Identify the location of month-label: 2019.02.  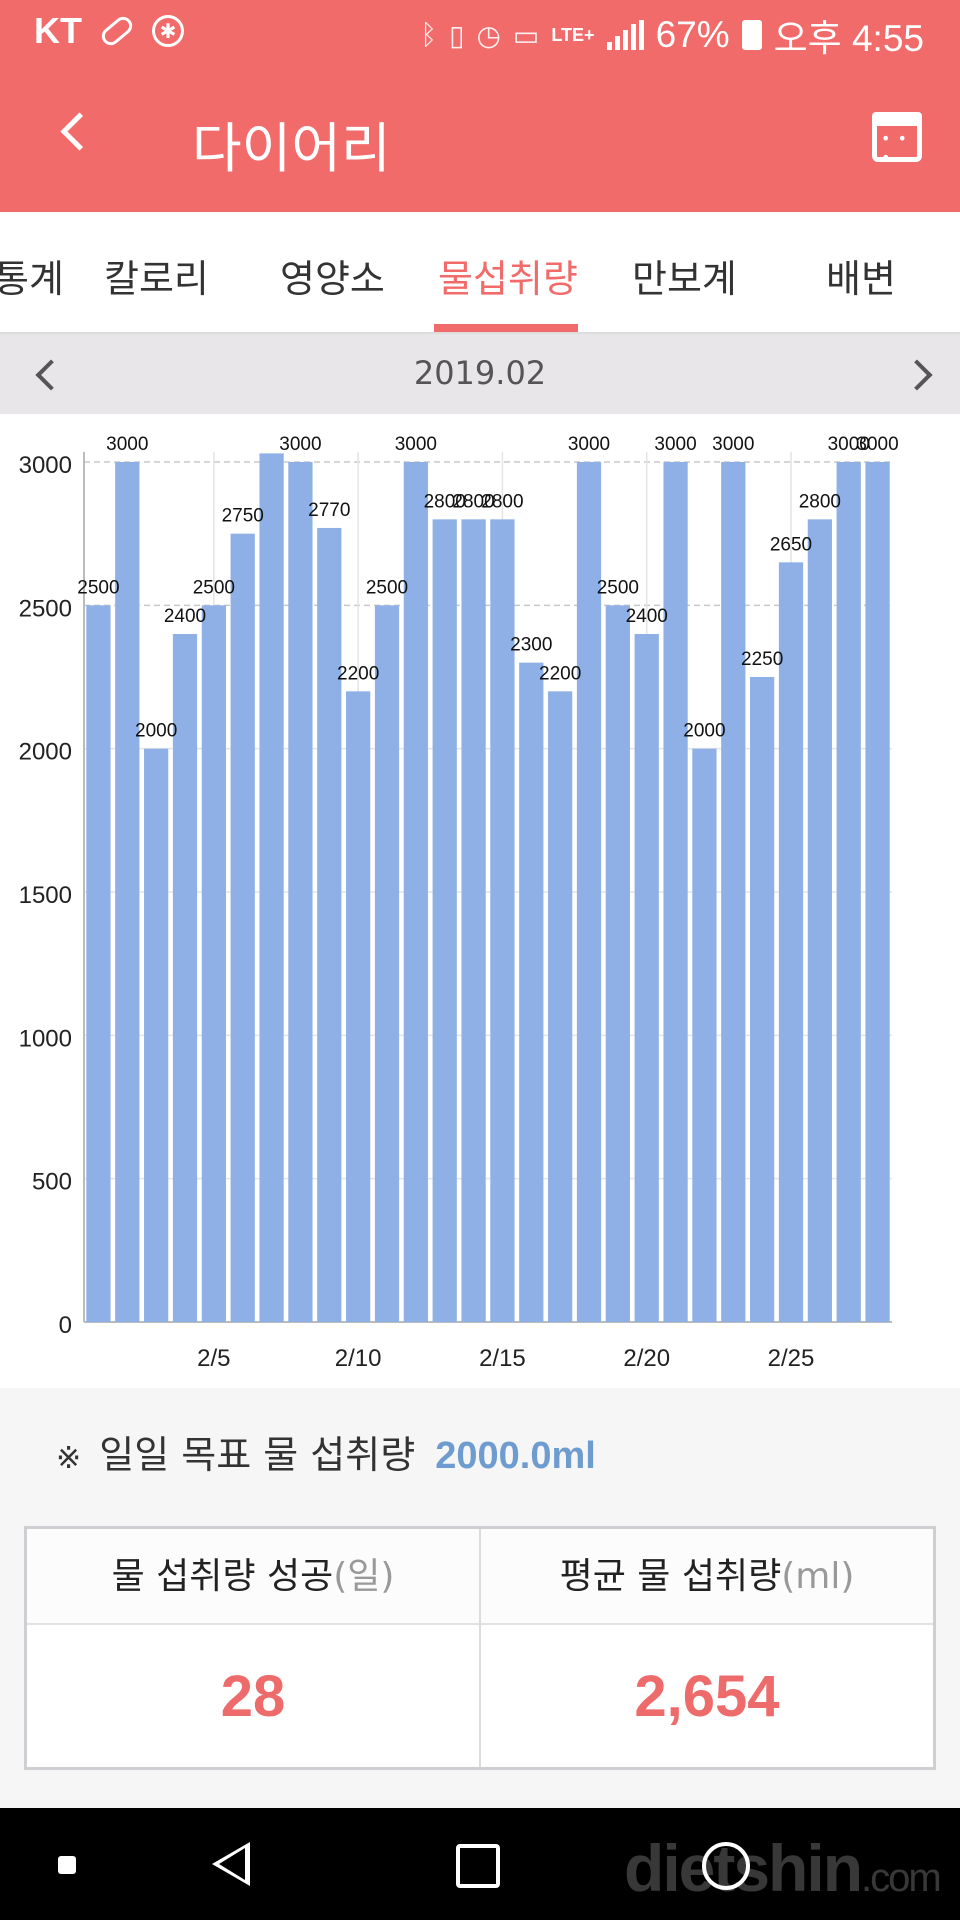
(480, 373).